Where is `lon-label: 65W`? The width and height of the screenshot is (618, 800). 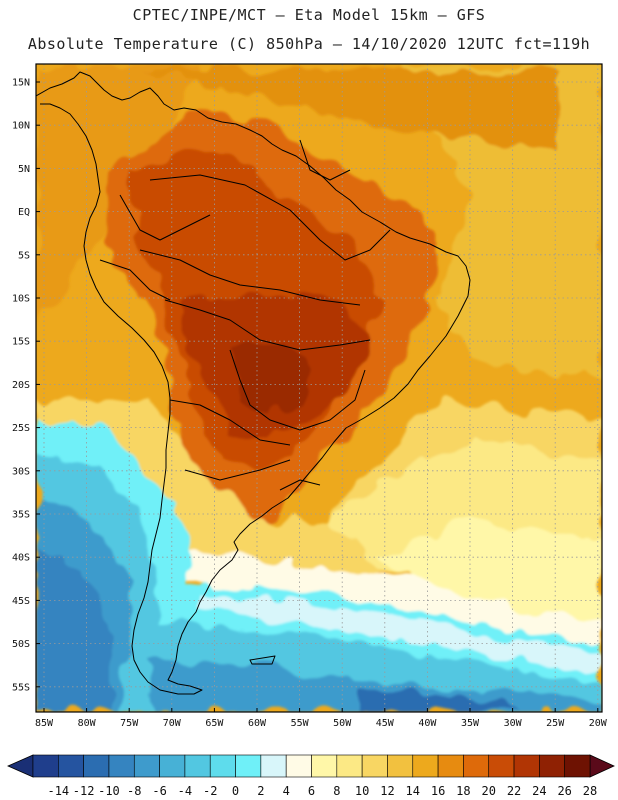
lon-label: 65W is located at coordinates (214, 723).